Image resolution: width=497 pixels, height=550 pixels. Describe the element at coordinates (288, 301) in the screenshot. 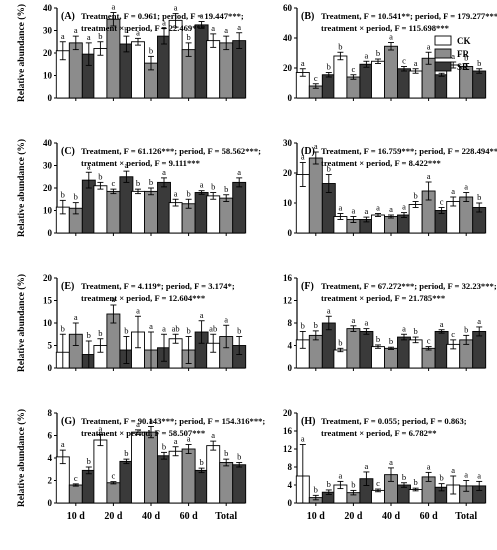

I see `y-tick-label: 12` at that location.